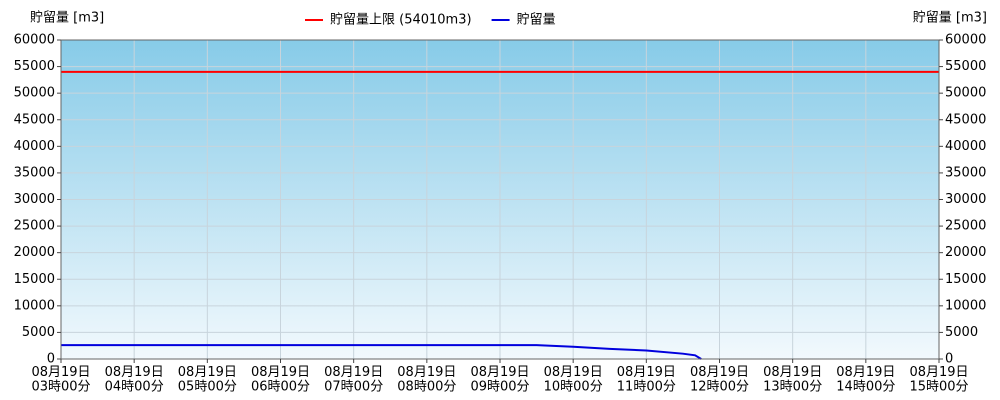  What do you see at coordinates (965, 119) in the screenshot?
I see `y2-tick-label: 45000` at bounding box center [965, 119].